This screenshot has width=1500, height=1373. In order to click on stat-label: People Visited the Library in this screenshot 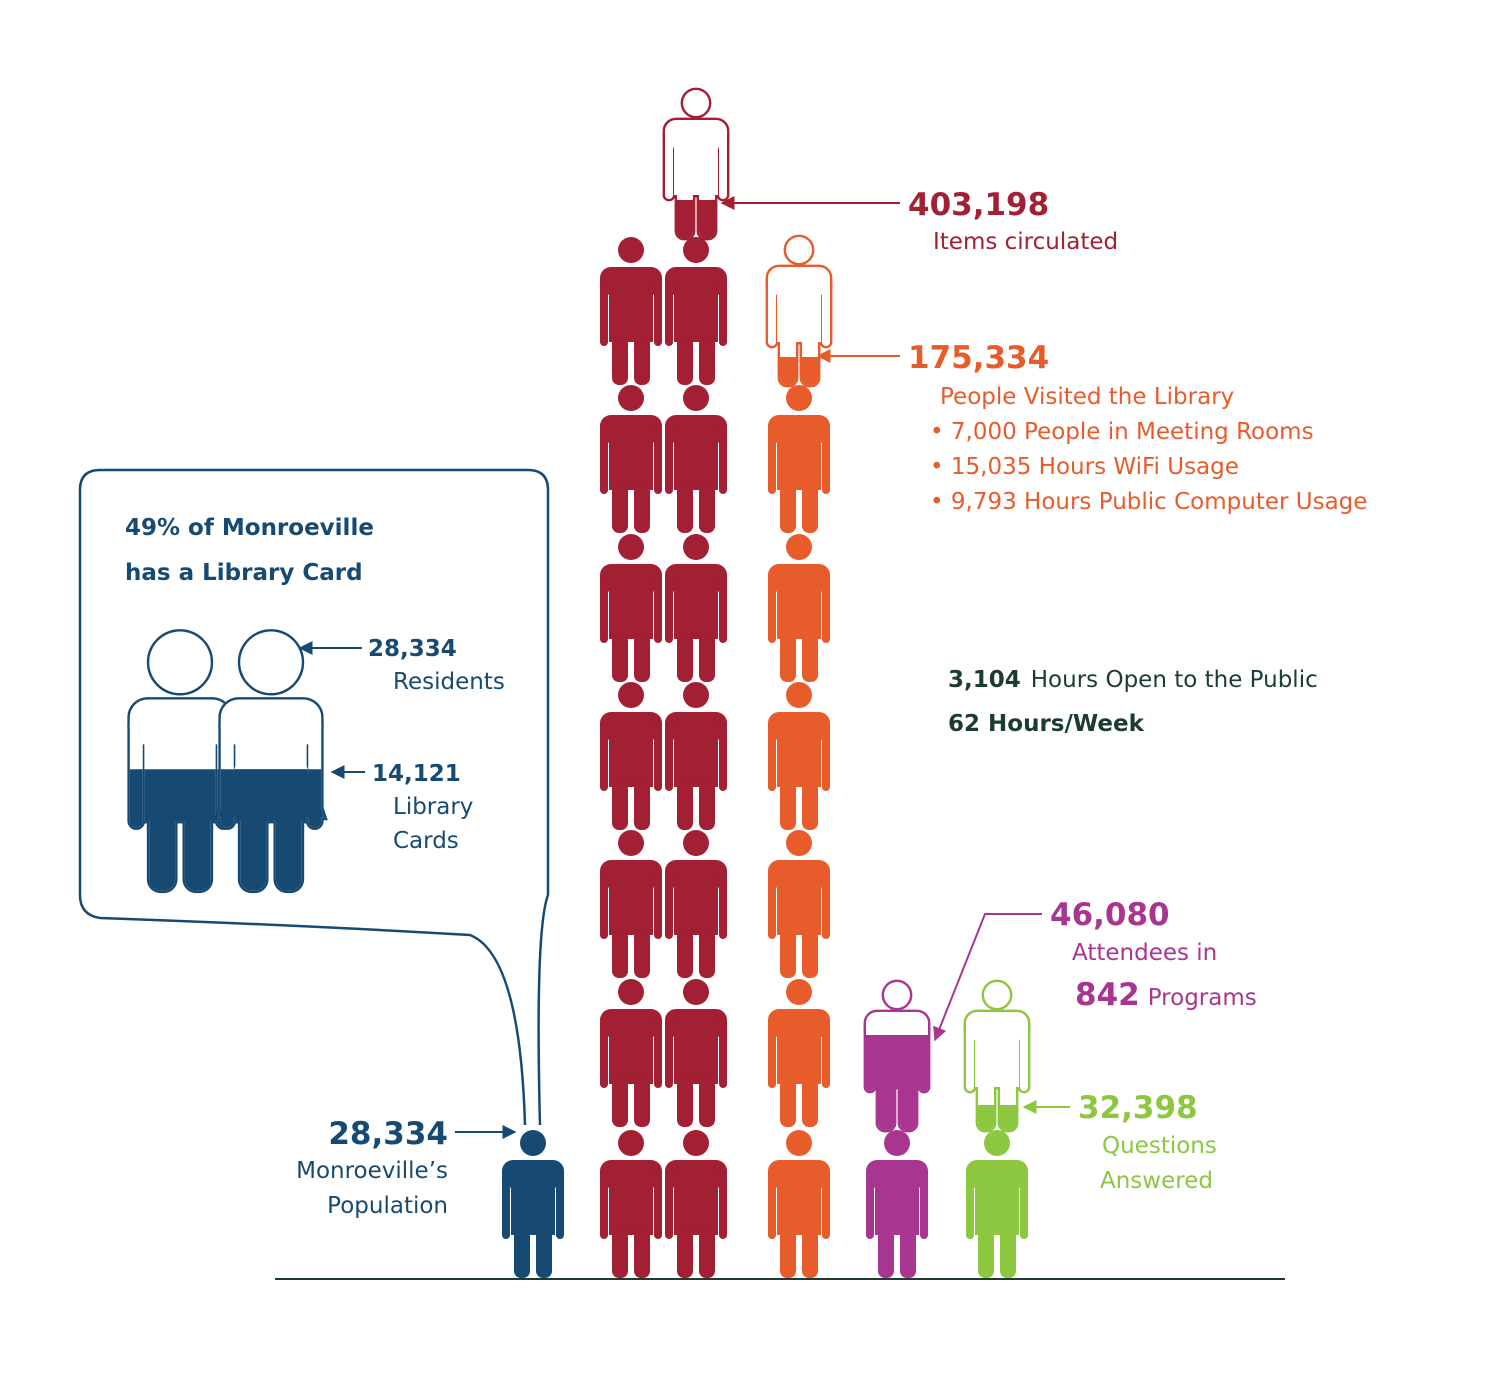, I will do `click(1087, 397)`.